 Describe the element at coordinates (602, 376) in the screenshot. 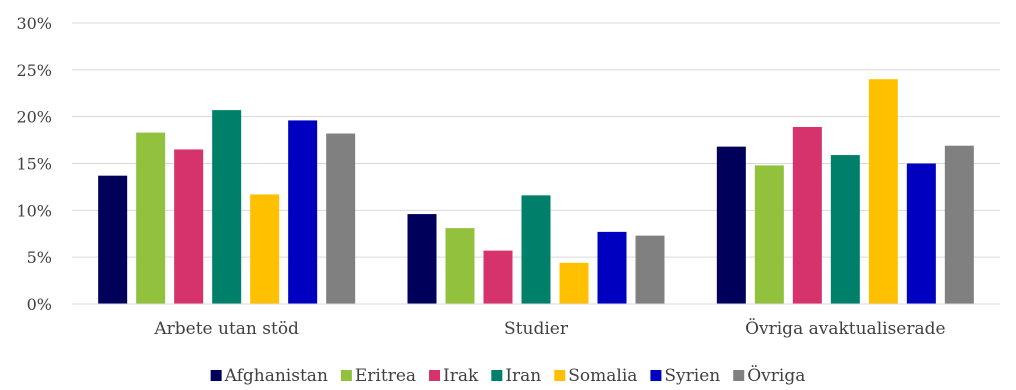

I see `legend-label: Somalia` at that location.